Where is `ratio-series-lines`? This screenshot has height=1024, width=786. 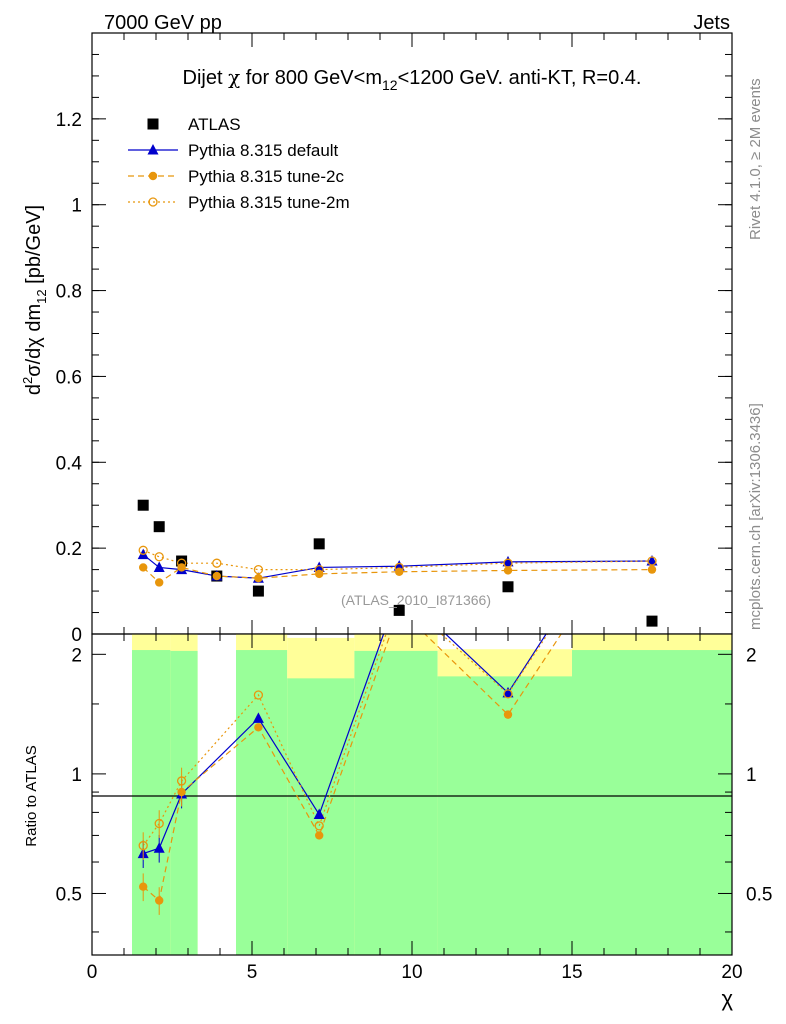 ratio-series-lines is located at coordinates (352, 768).